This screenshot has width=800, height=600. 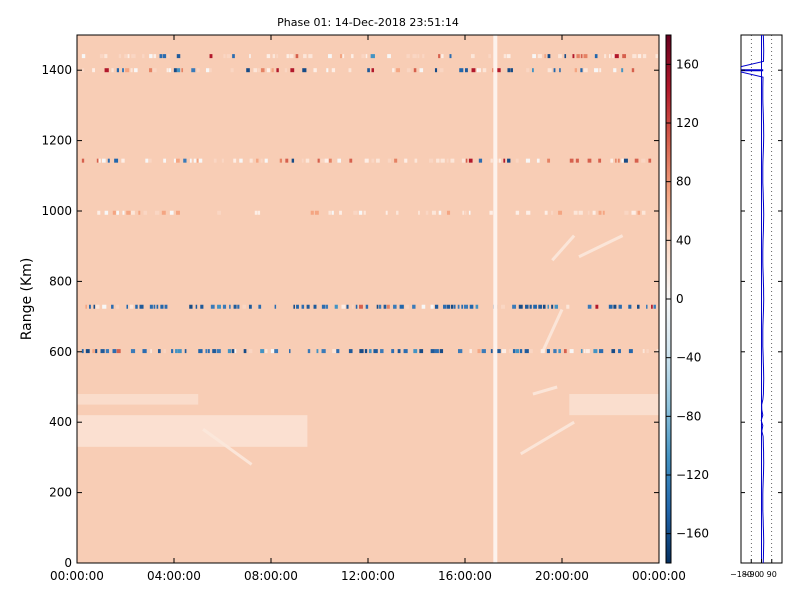 What do you see at coordinates (56, 211) in the screenshot?
I see `y-tick-label: 1000` at bounding box center [56, 211].